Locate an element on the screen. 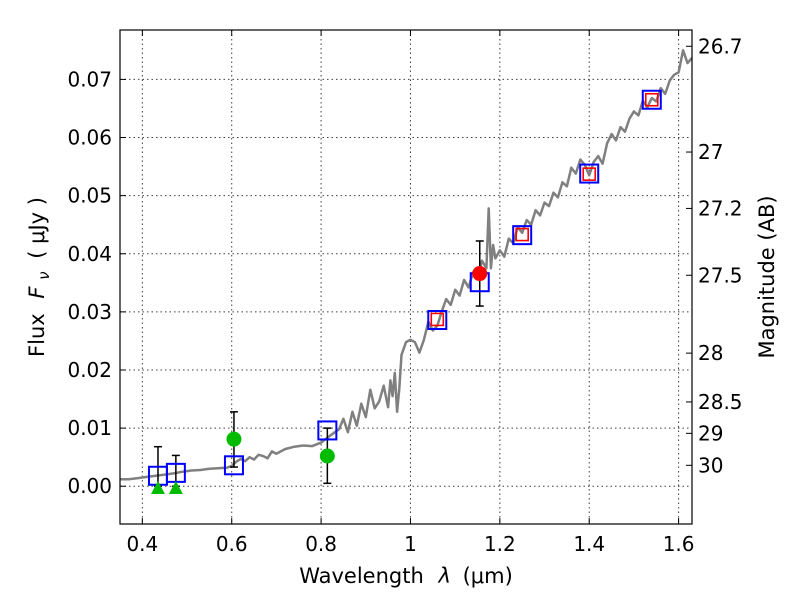 This screenshot has width=800, height=600. y-tick-label: 0.02 is located at coordinates (89, 370).